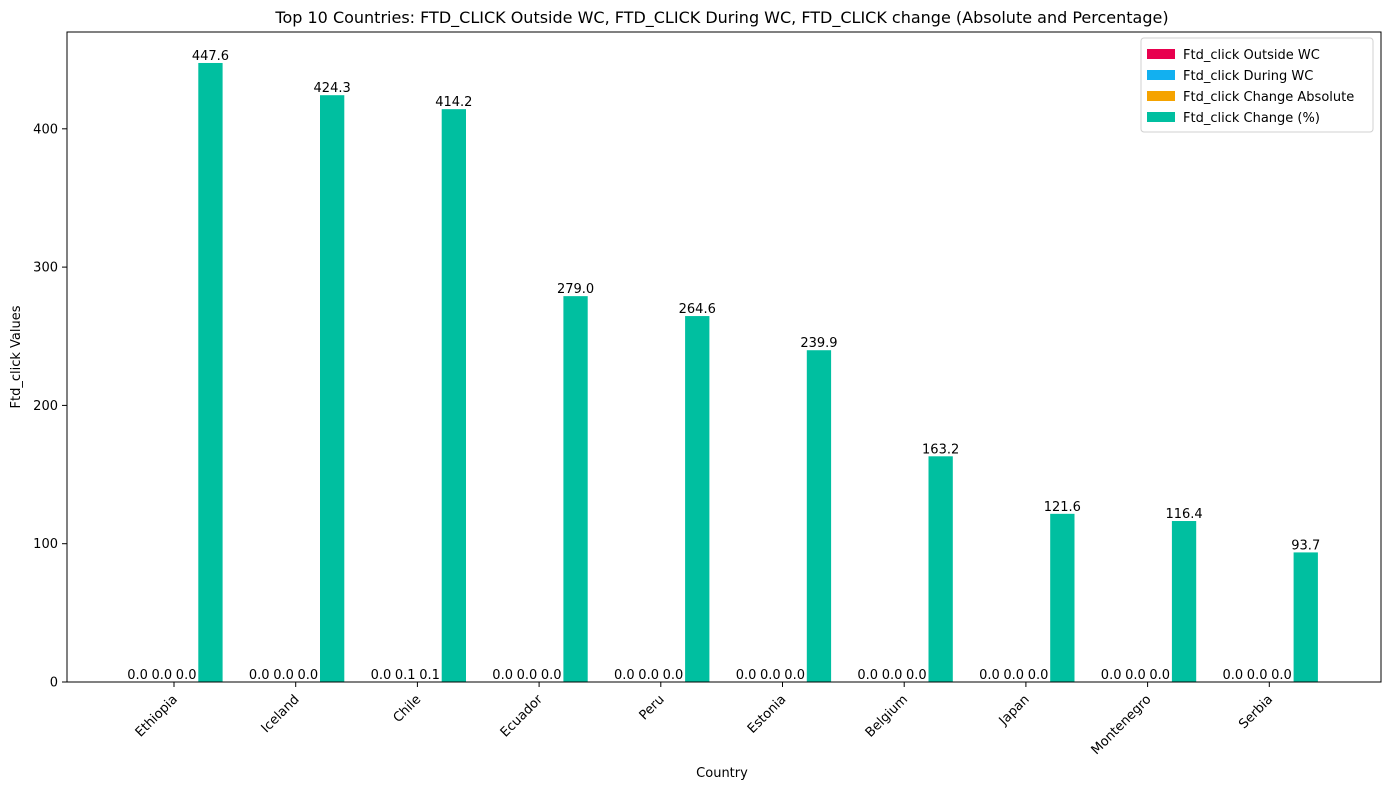  Describe the element at coordinates (522, 716) in the screenshot. I see `x-tick-label-ecuador: Ecuador` at that location.